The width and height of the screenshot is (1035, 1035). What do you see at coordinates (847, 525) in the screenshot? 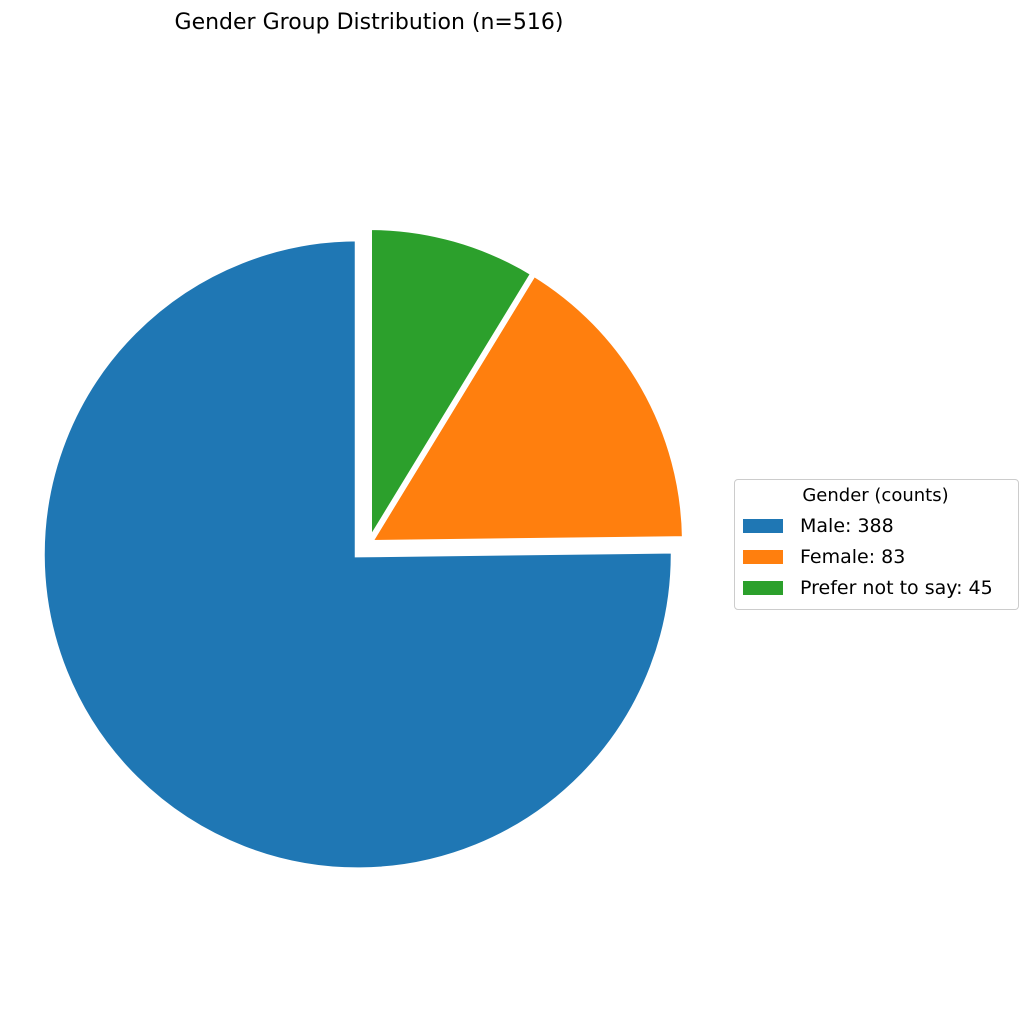
I see `legend-label-male: Male: 388` at bounding box center [847, 525].